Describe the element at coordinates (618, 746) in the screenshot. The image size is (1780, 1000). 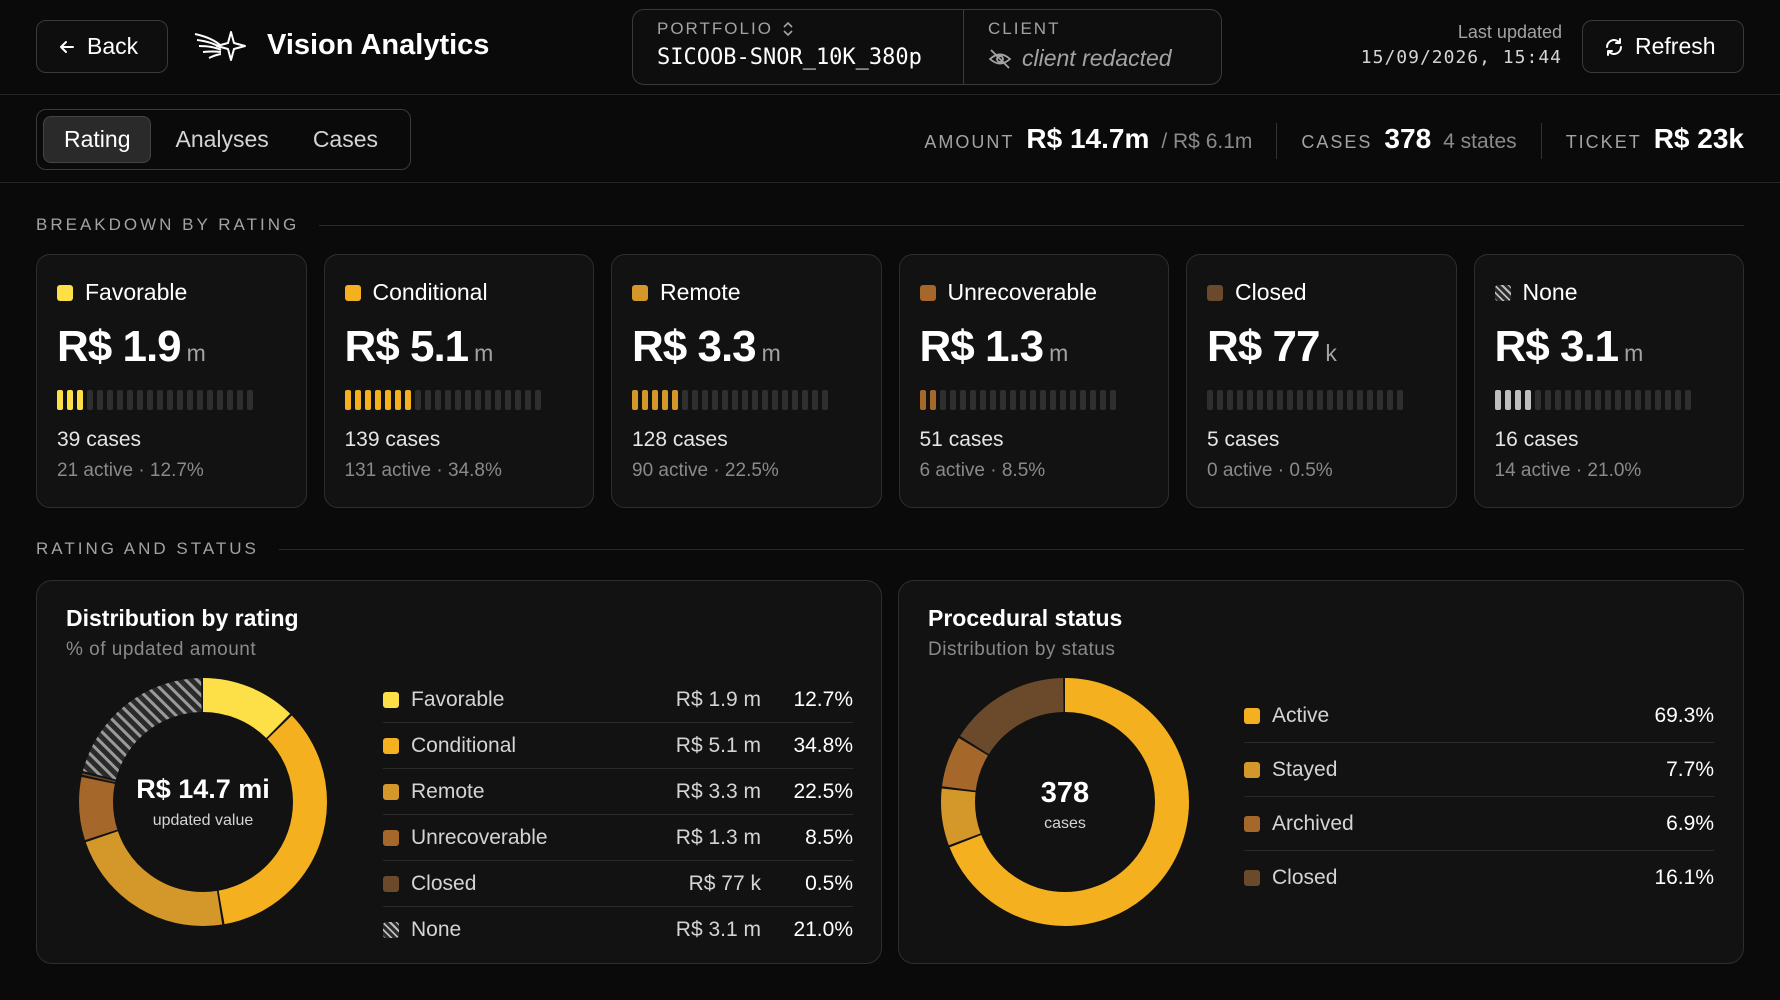
I see `distribution-legend-row-conditional: Conditional R$ 5.1 m 34.8%` at that location.